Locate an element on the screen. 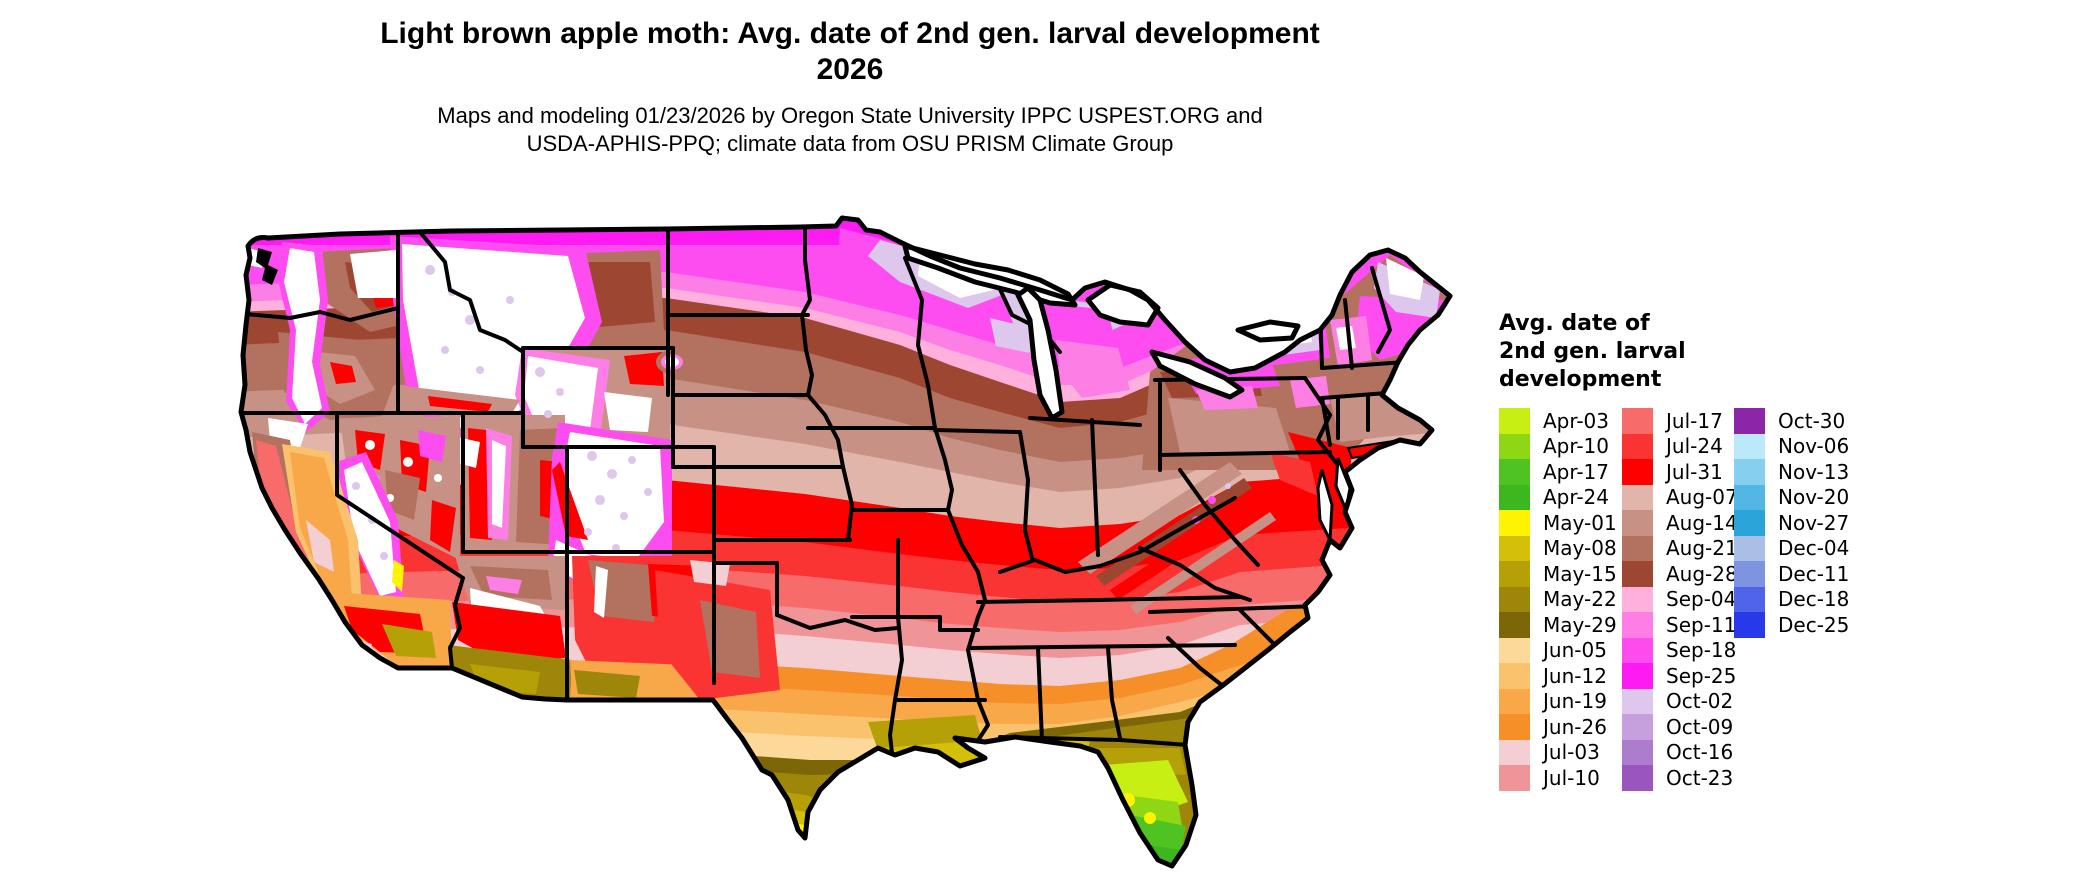 This screenshot has height=892, width=2100. legend-label: May-29 is located at coordinates (1580, 624).